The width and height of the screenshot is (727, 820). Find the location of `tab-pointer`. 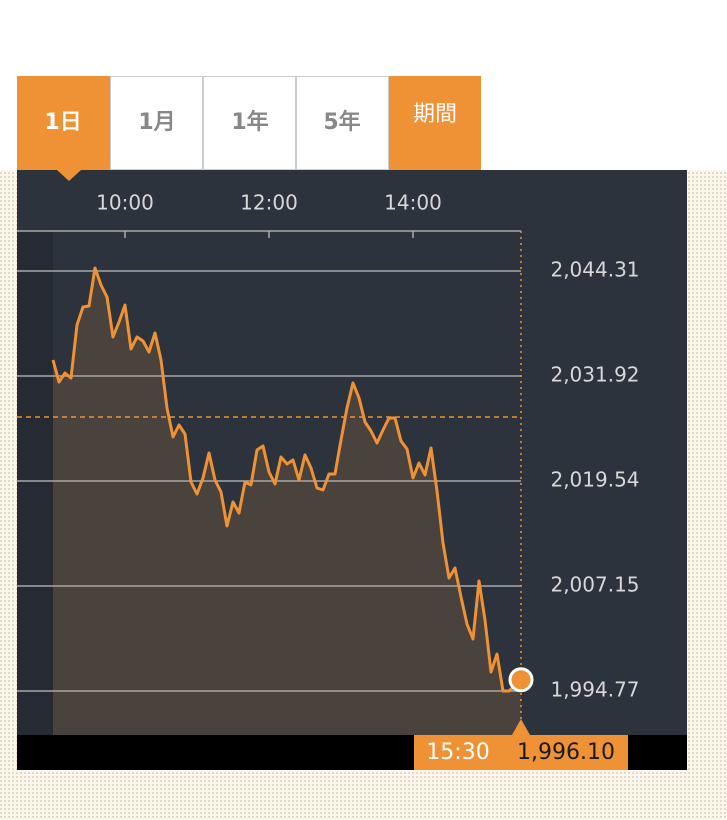

tab-pointer is located at coordinates (69, 175).